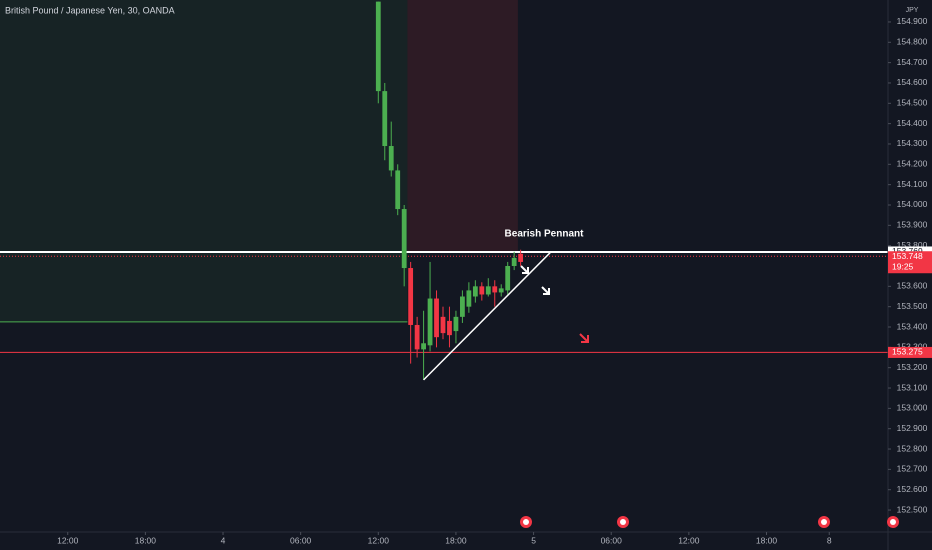  I want to click on y-tick-label: 154.900, so click(912, 21).